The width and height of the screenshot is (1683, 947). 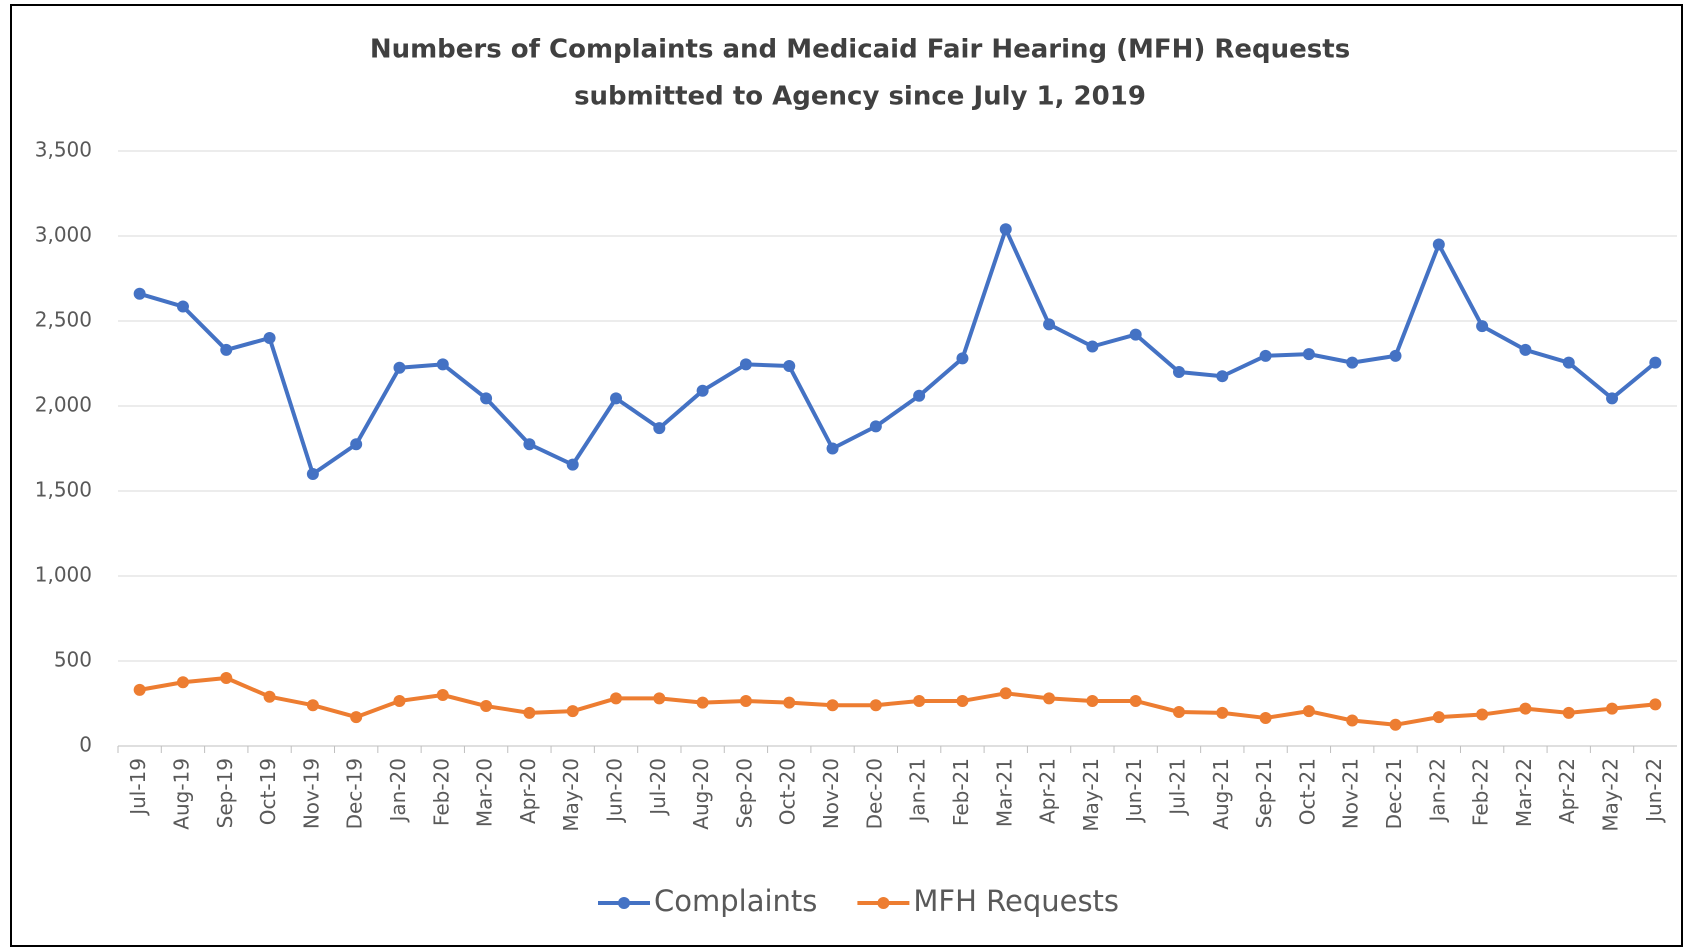 I want to click on x-tick-label: Jan-21, so click(x=918, y=791).